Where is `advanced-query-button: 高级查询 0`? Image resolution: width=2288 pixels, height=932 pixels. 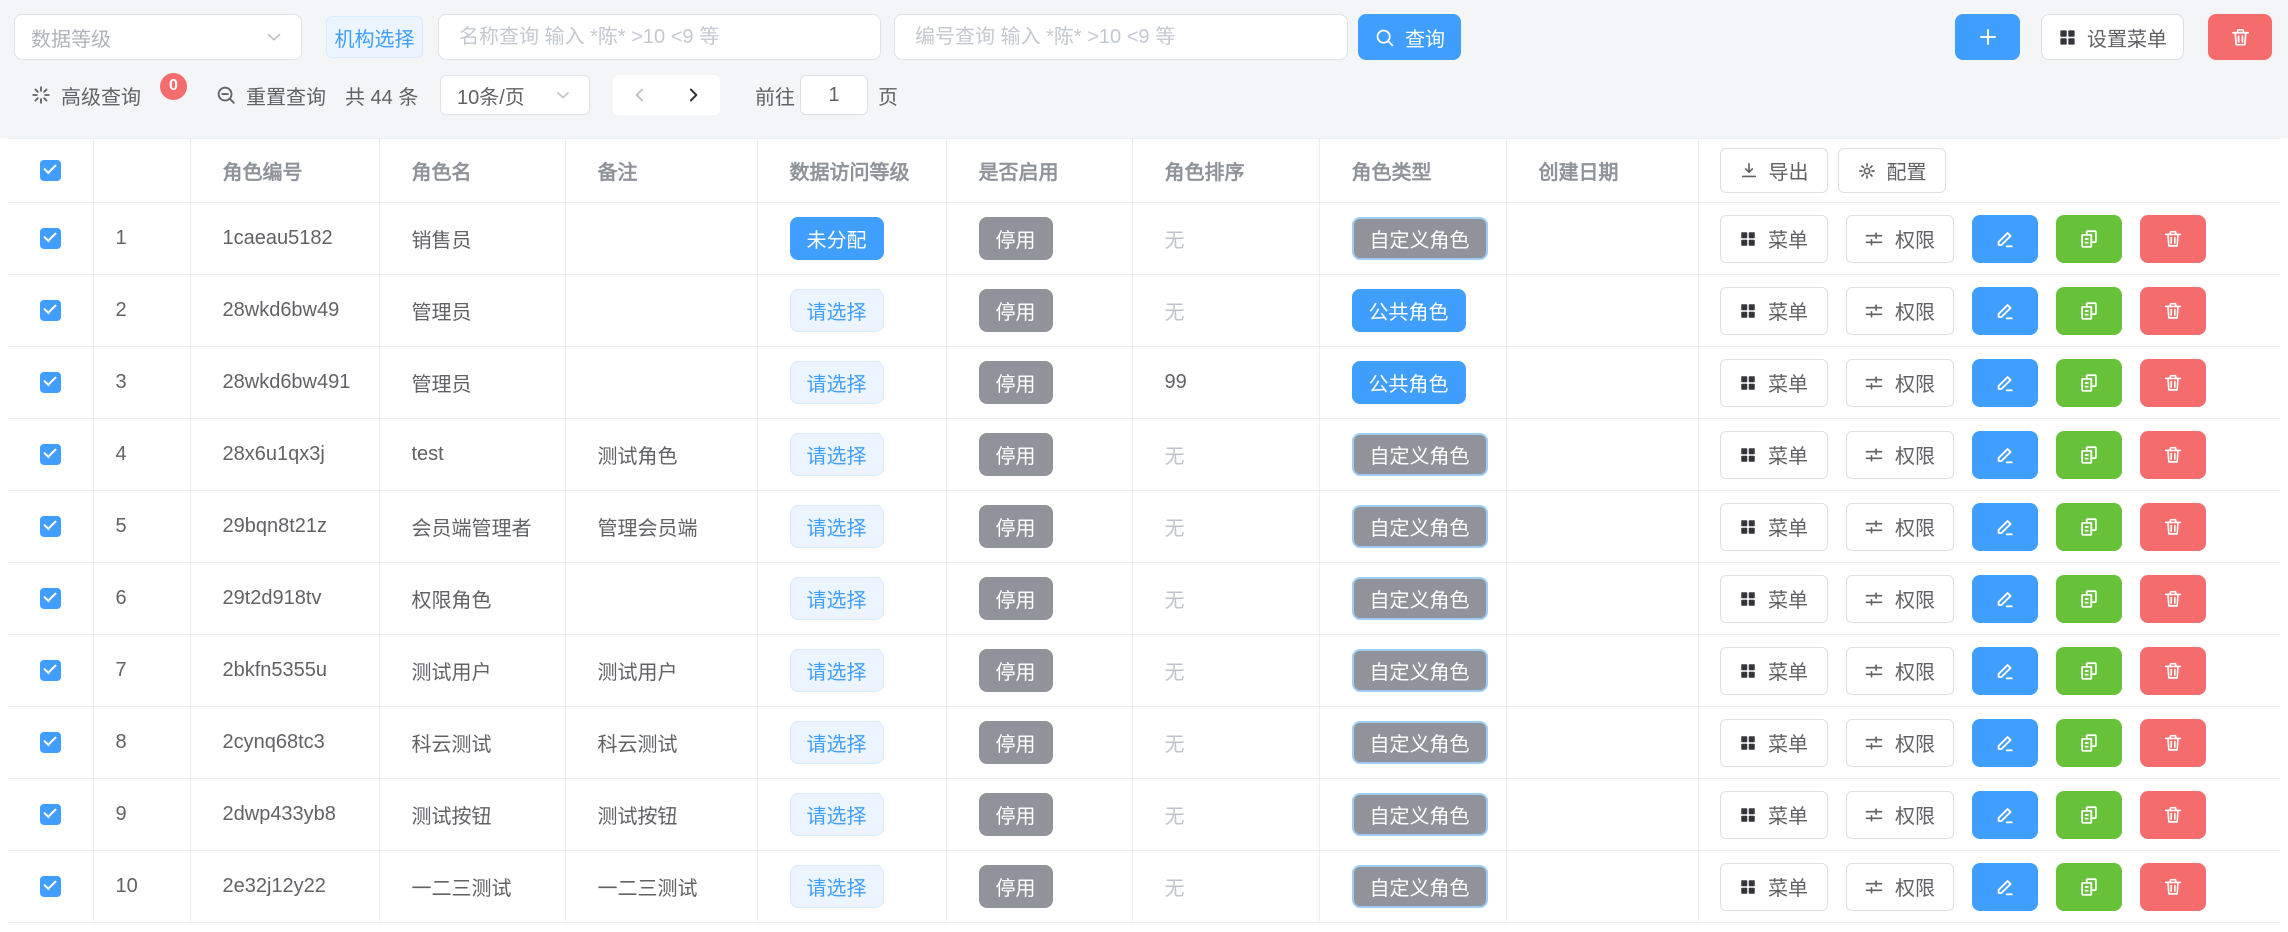
advanced-query-button: 高级查询 0 is located at coordinates (108, 93).